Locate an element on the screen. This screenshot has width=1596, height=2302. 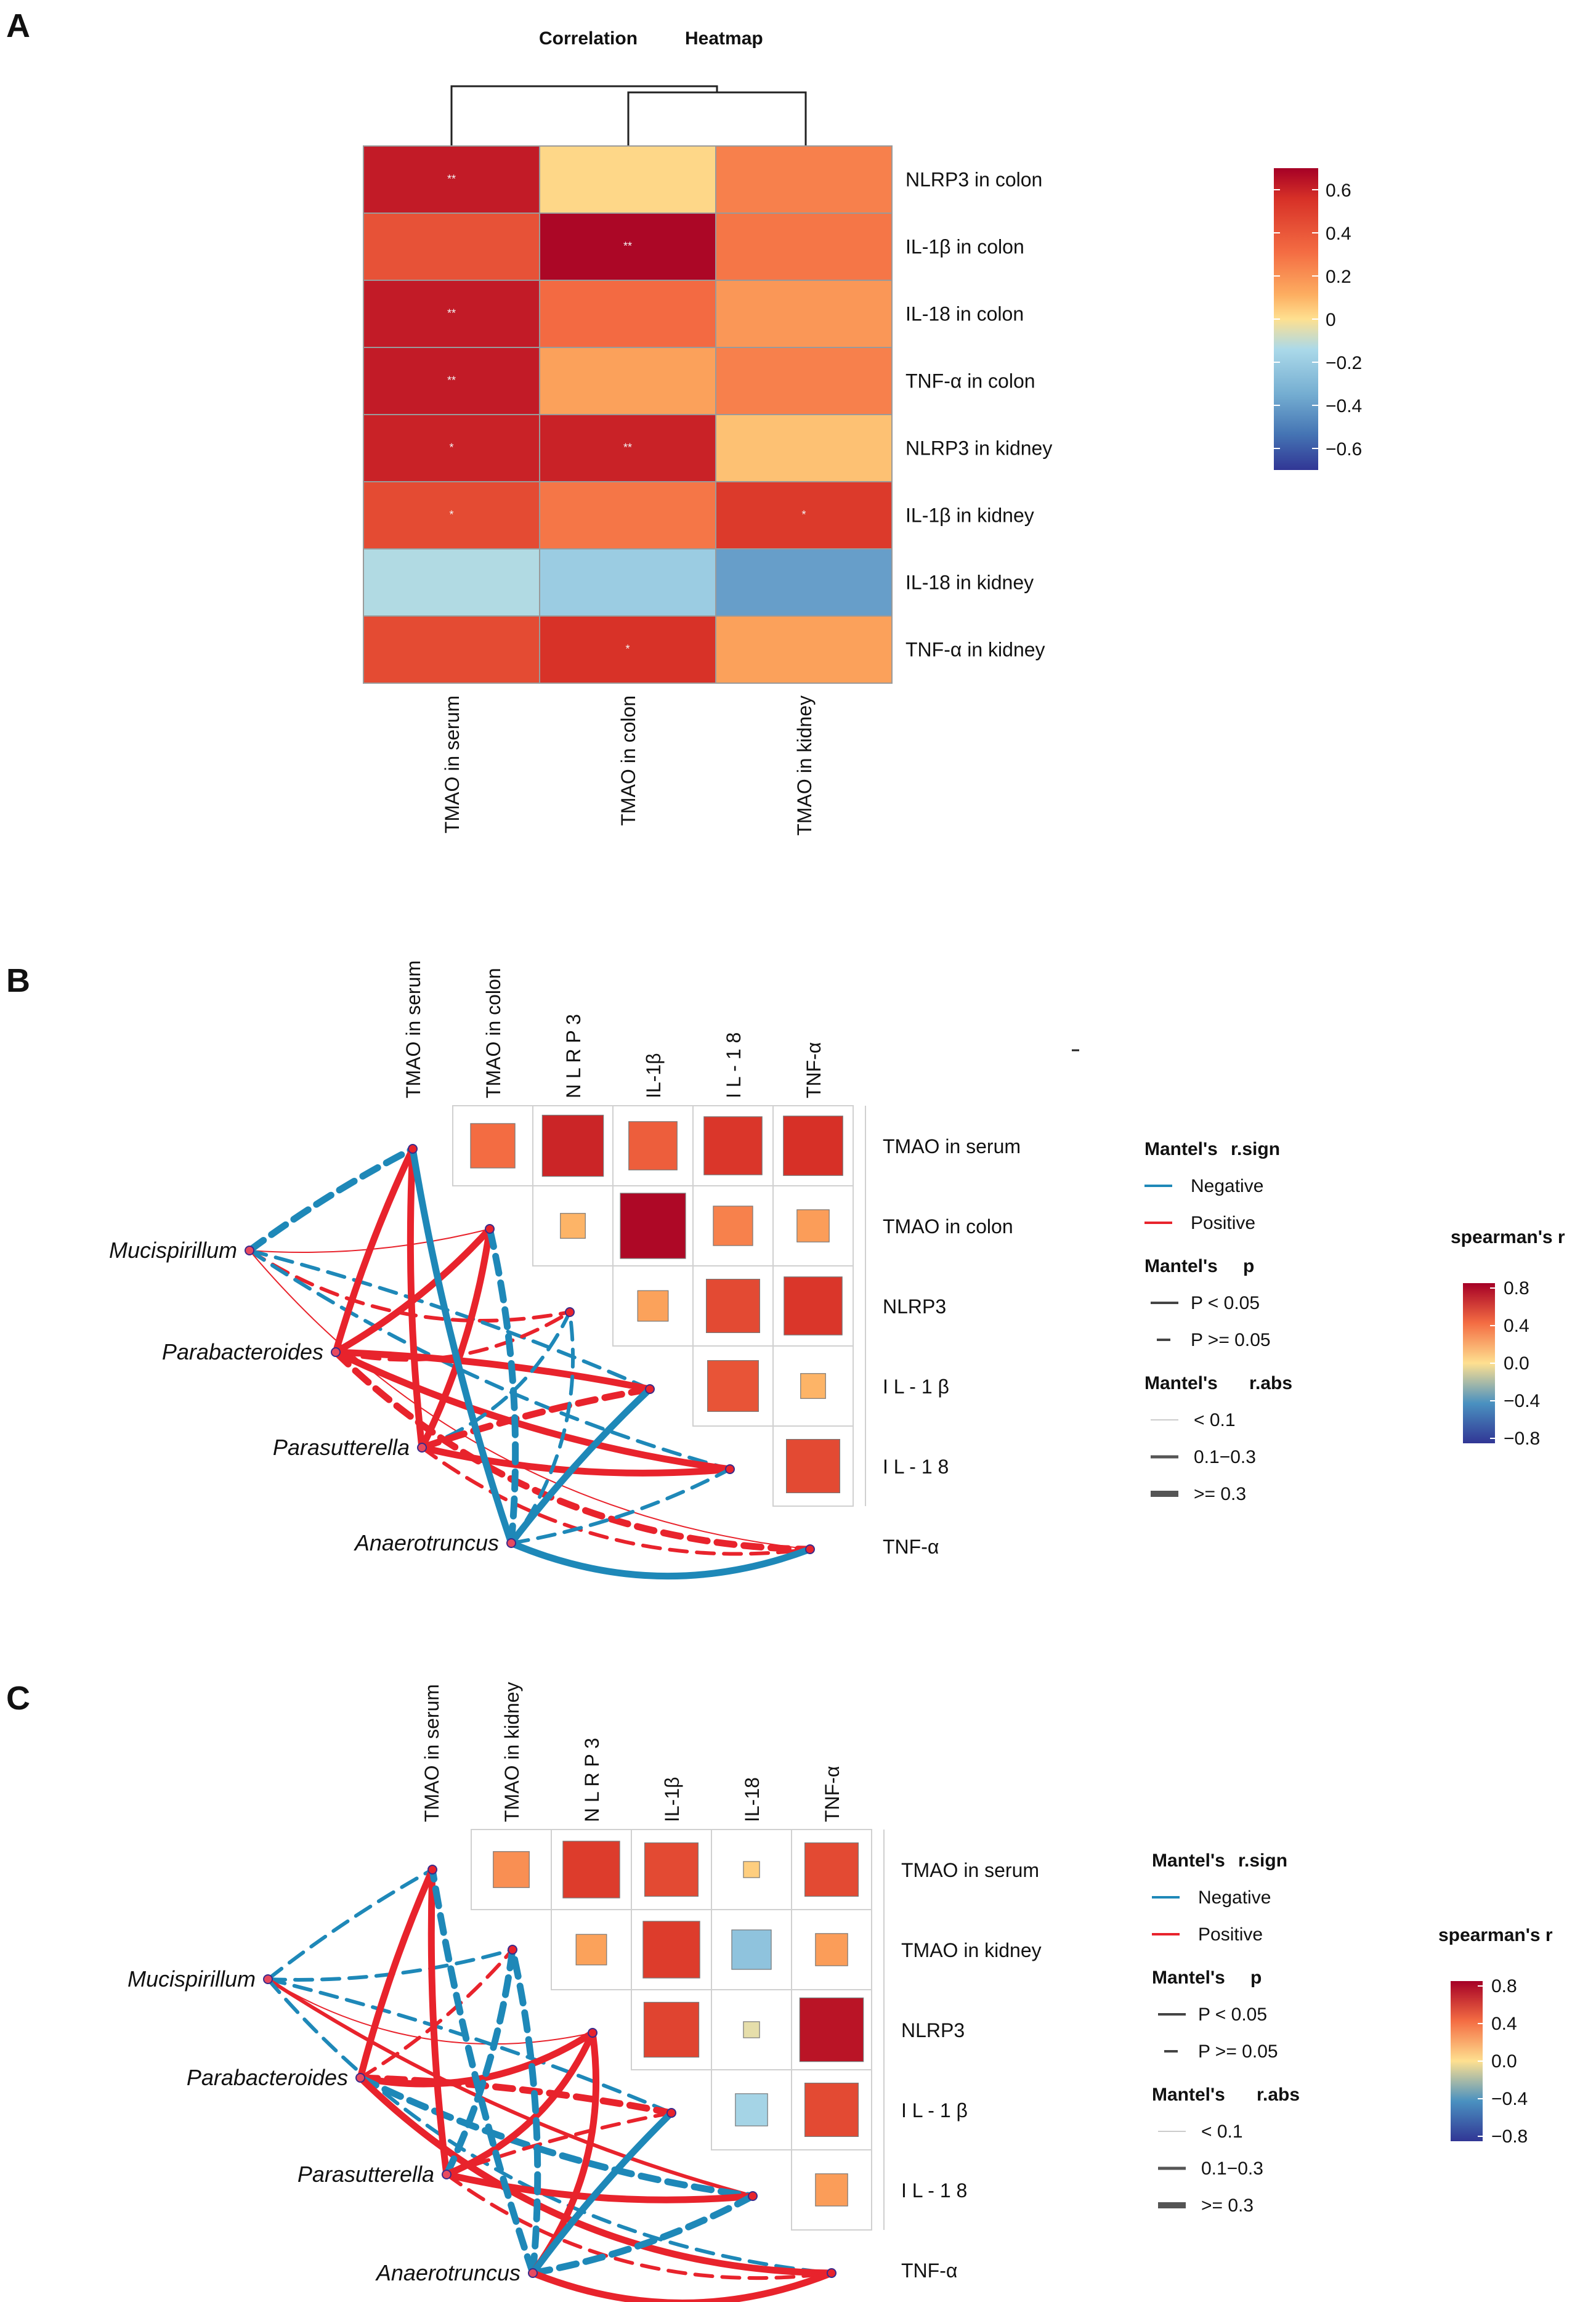
colorbar-a-tick-label: −0.6 is located at coordinates (1344, 450).